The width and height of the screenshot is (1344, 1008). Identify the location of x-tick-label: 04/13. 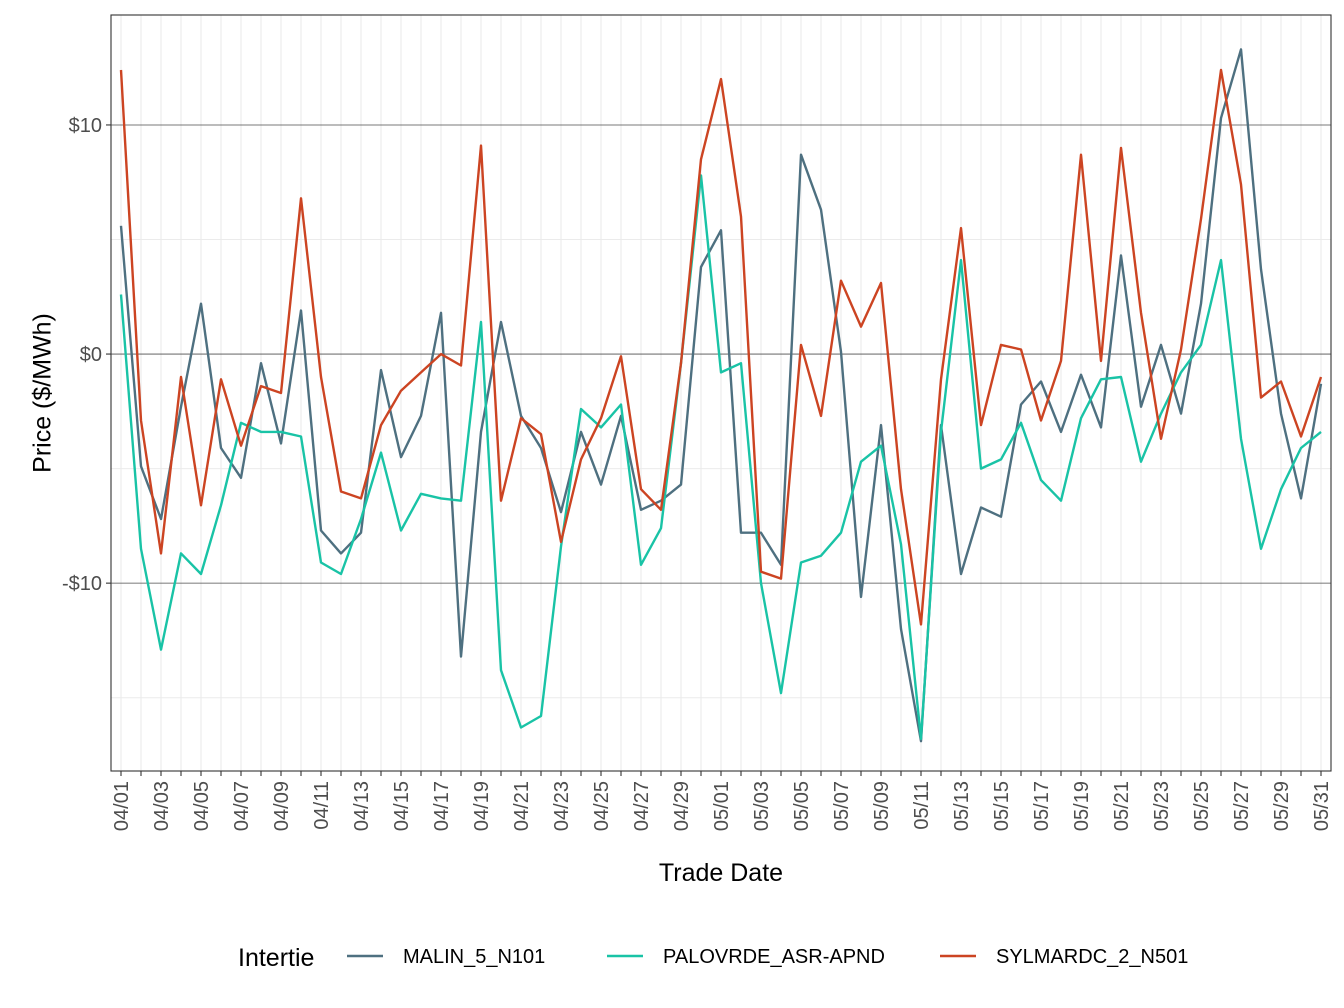
(362, 806).